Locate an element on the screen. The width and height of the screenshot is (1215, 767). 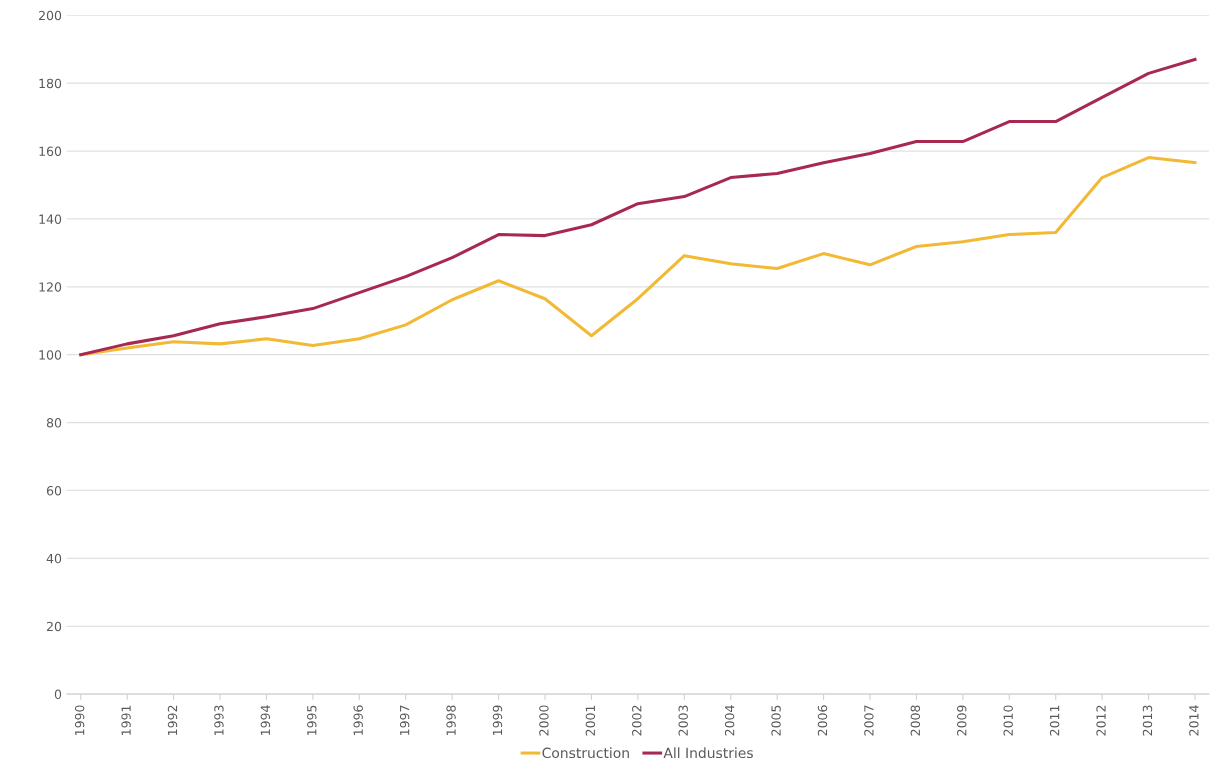
x-tick-label: 1990 is located at coordinates (79, 720).